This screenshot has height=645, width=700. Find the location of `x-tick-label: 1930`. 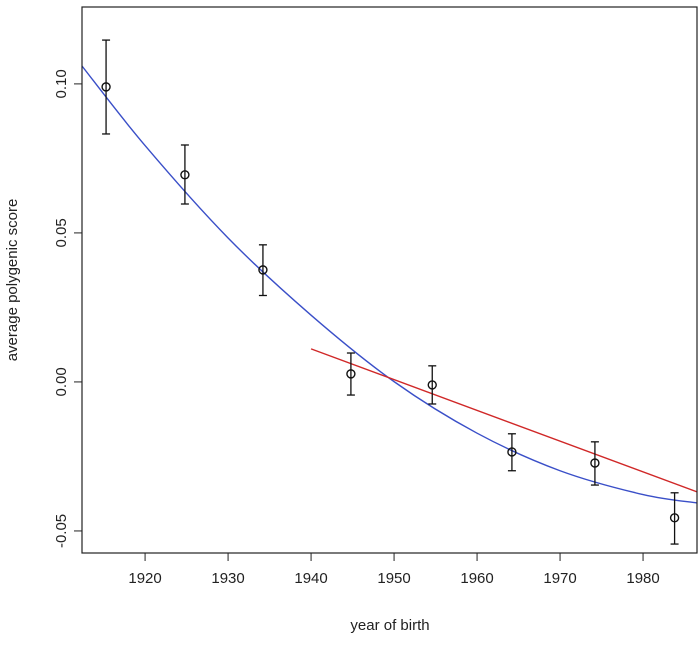

x-tick-label: 1930 is located at coordinates (227, 578).